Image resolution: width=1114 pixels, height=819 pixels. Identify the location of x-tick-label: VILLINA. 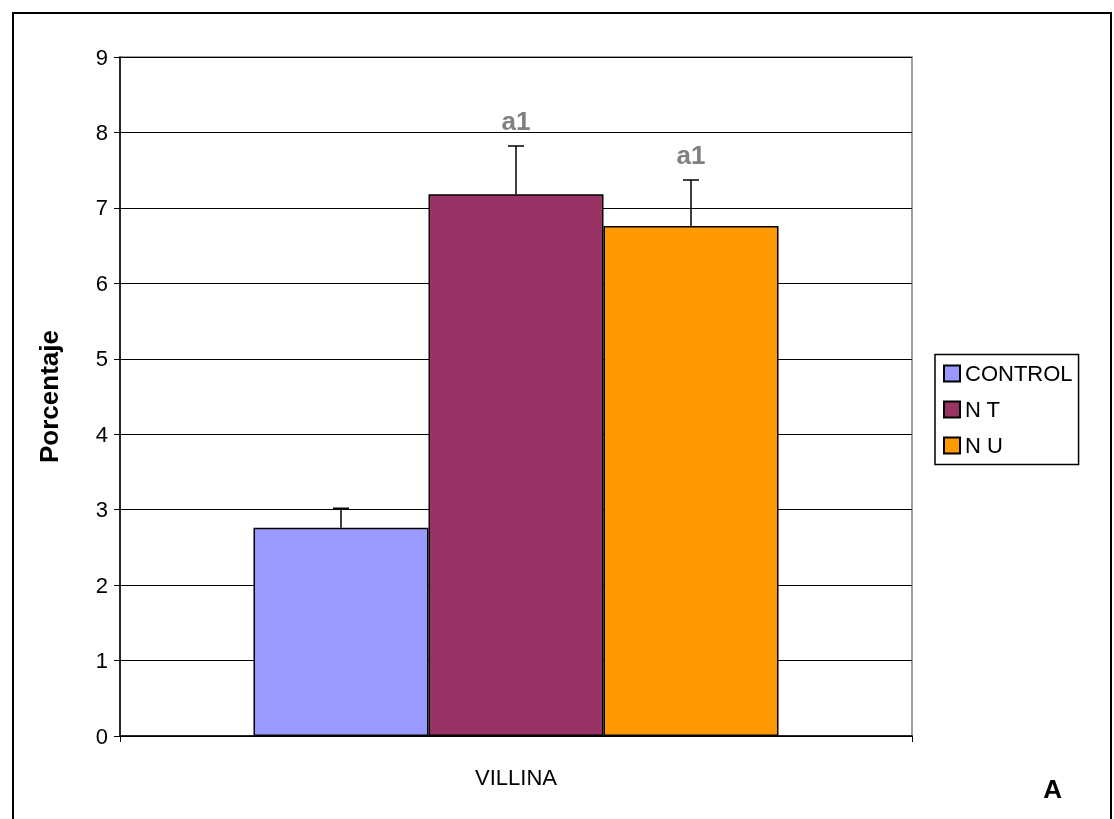
(516, 777).